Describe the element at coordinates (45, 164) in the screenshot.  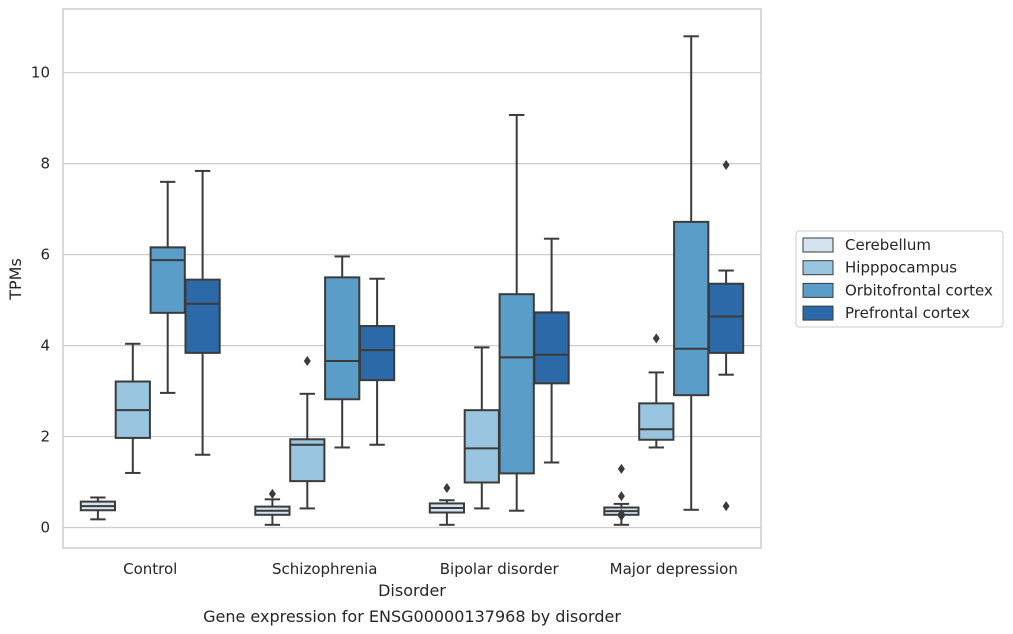
I see `y-tick-label: 8` at that location.